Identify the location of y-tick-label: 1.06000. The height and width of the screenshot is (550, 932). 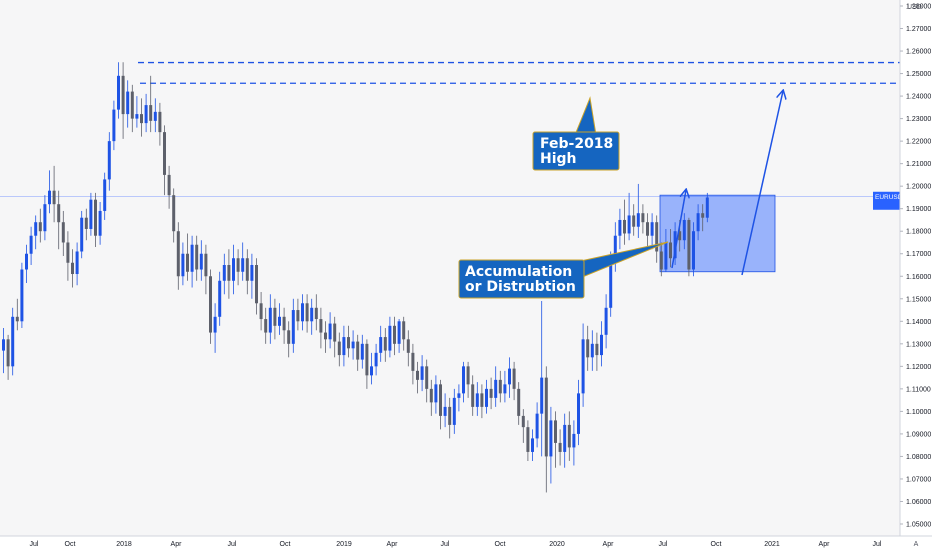
(918, 502).